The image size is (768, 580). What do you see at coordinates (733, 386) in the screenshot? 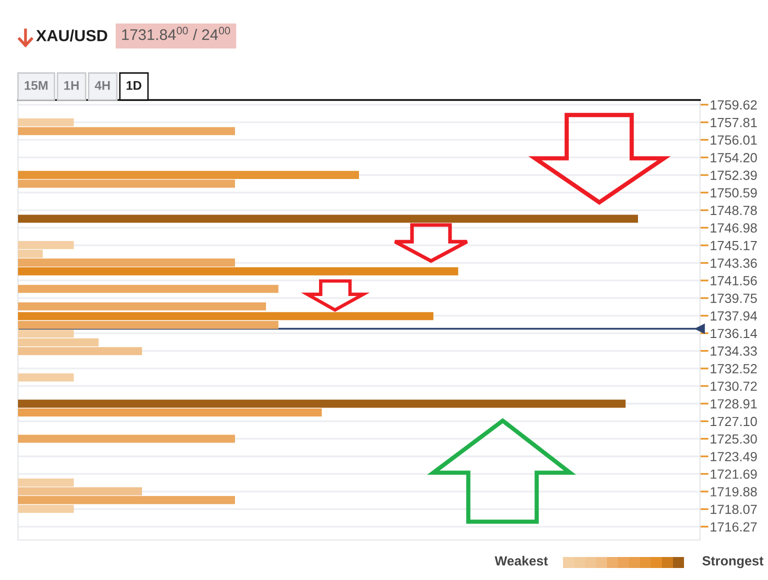
I see `y-tick-label: 1730.72` at bounding box center [733, 386].